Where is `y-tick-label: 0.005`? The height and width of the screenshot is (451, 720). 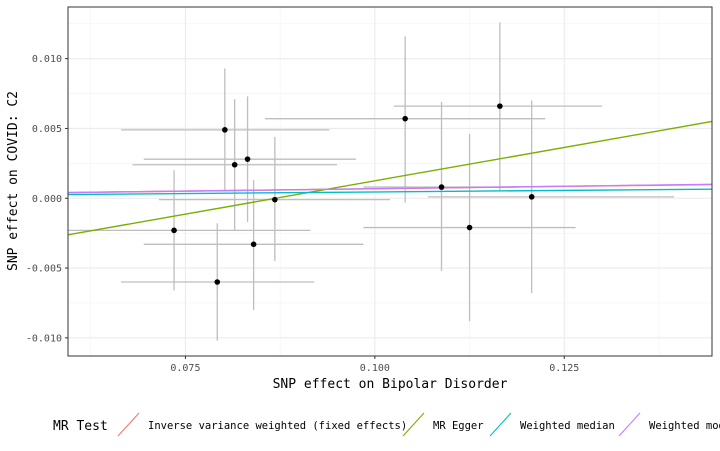
y-tick-label: 0.005 is located at coordinates (47, 129).